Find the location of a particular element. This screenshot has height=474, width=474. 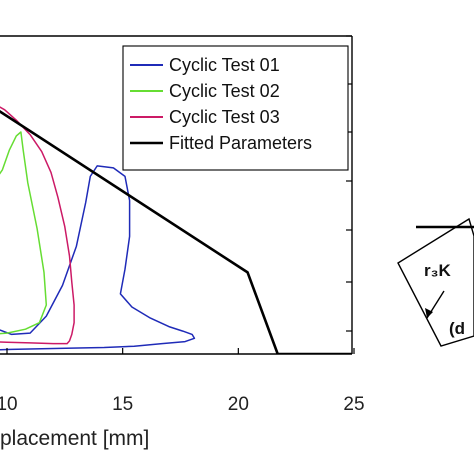

x-tick-label: 25 is located at coordinates (353, 404).